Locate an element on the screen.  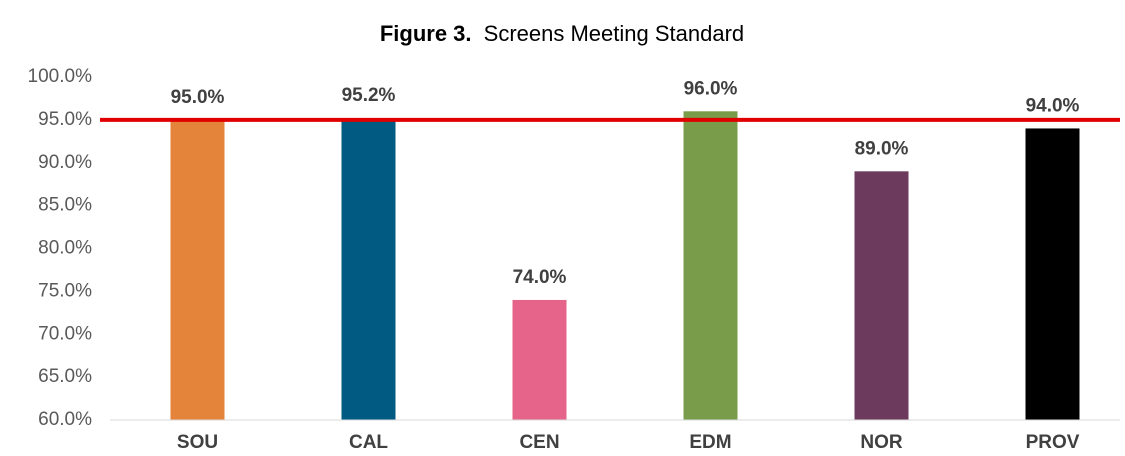
x-tick-label: CAL is located at coordinates (368, 442).